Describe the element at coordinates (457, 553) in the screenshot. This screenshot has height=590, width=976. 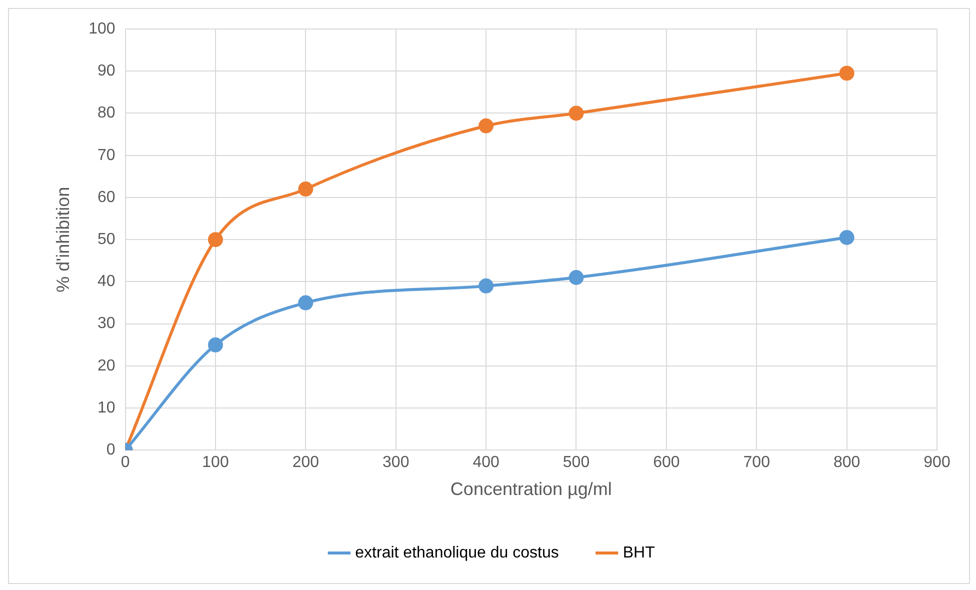
I see `legend-label: extrait ethanolique du costus` at that location.